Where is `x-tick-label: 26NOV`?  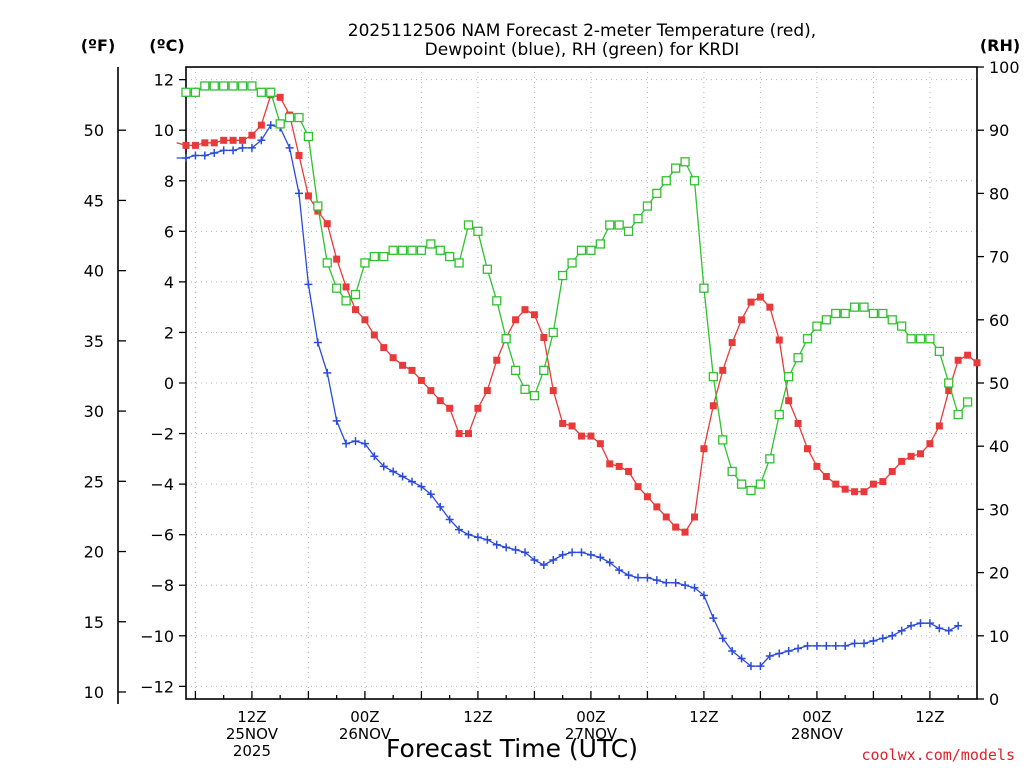
x-tick-label: 26NOV is located at coordinates (365, 734).